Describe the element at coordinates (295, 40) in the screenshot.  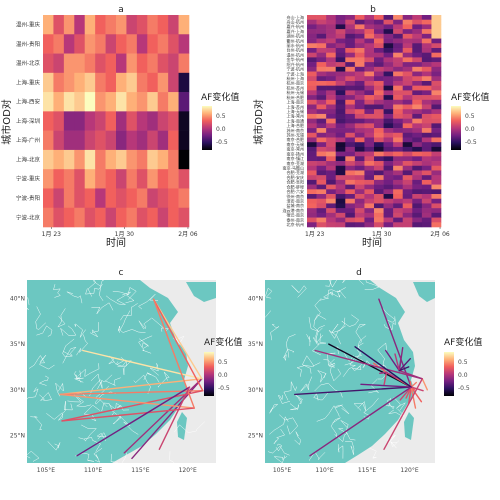
I see `y-tick-label: 衢州-杭州` at that location.